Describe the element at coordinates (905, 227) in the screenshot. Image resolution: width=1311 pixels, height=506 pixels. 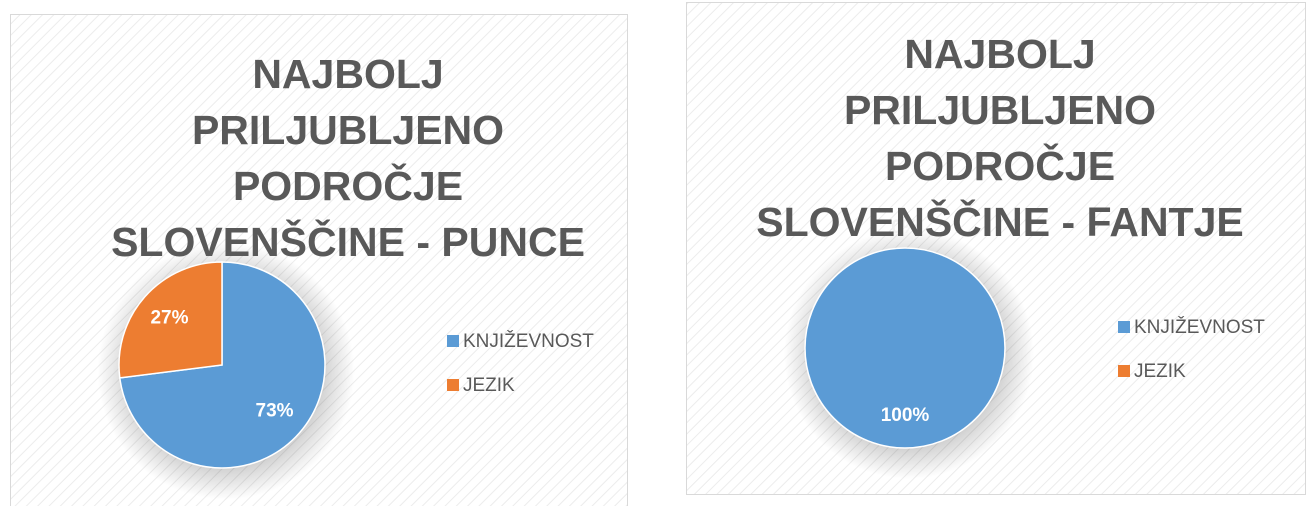
I see `data-label: 0%` at that location.